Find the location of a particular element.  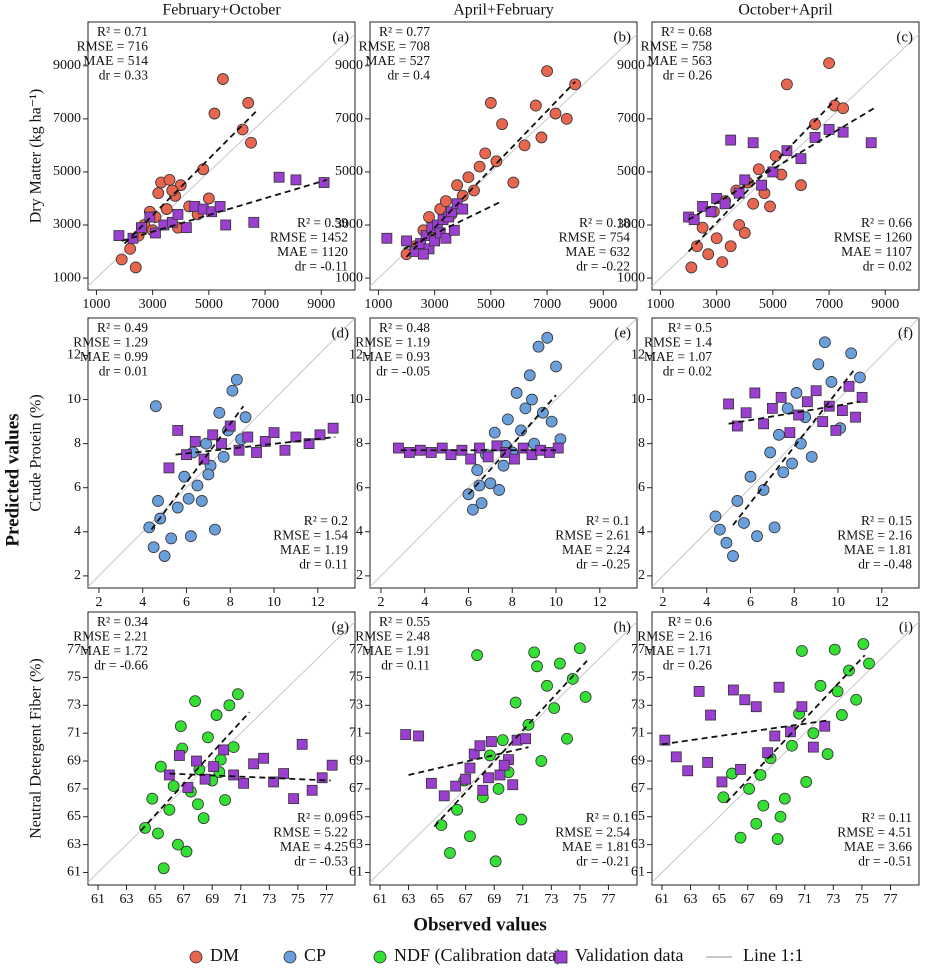

y-tick-label: 3000 is located at coordinates (67, 224).